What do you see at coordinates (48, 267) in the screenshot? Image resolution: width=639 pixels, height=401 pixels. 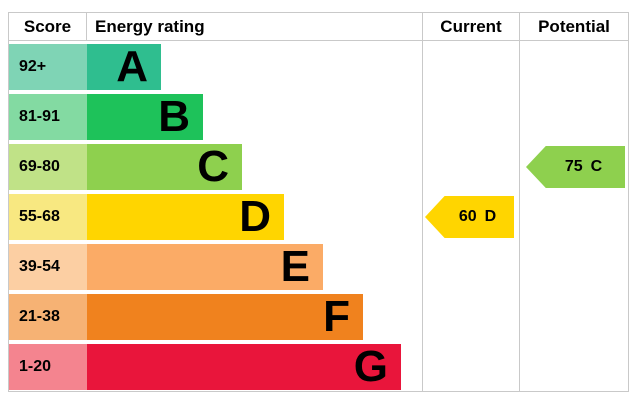 I see `band-score-range: 39-54` at bounding box center [48, 267].